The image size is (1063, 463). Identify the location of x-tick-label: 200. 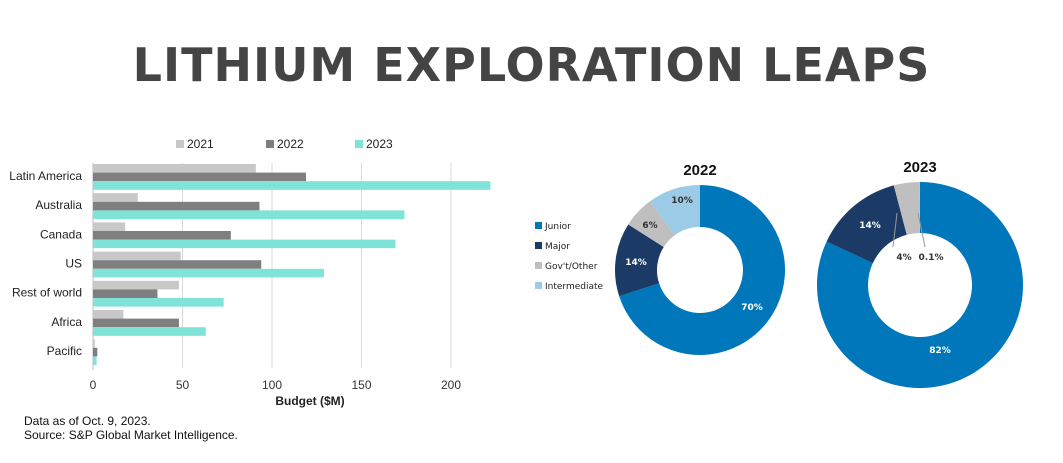
(451, 385).